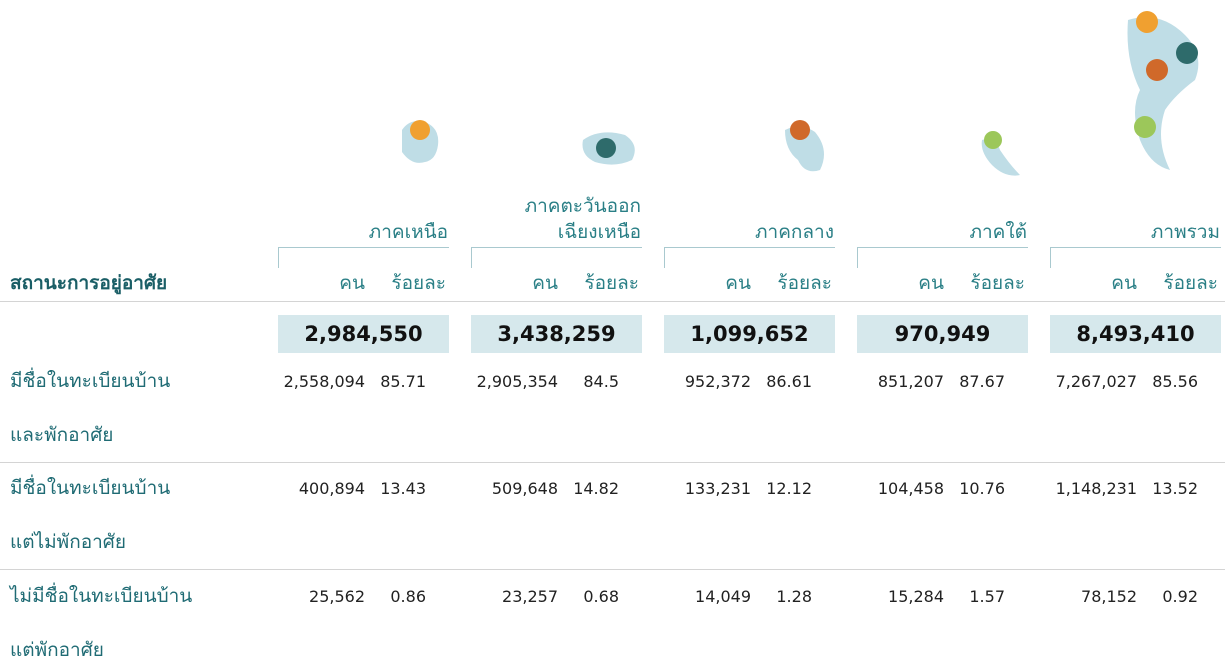  What do you see at coordinates (408, 232) in the screenshot?
I see `column-header: ภาคเหนือ` at bounding box center [408, 232].